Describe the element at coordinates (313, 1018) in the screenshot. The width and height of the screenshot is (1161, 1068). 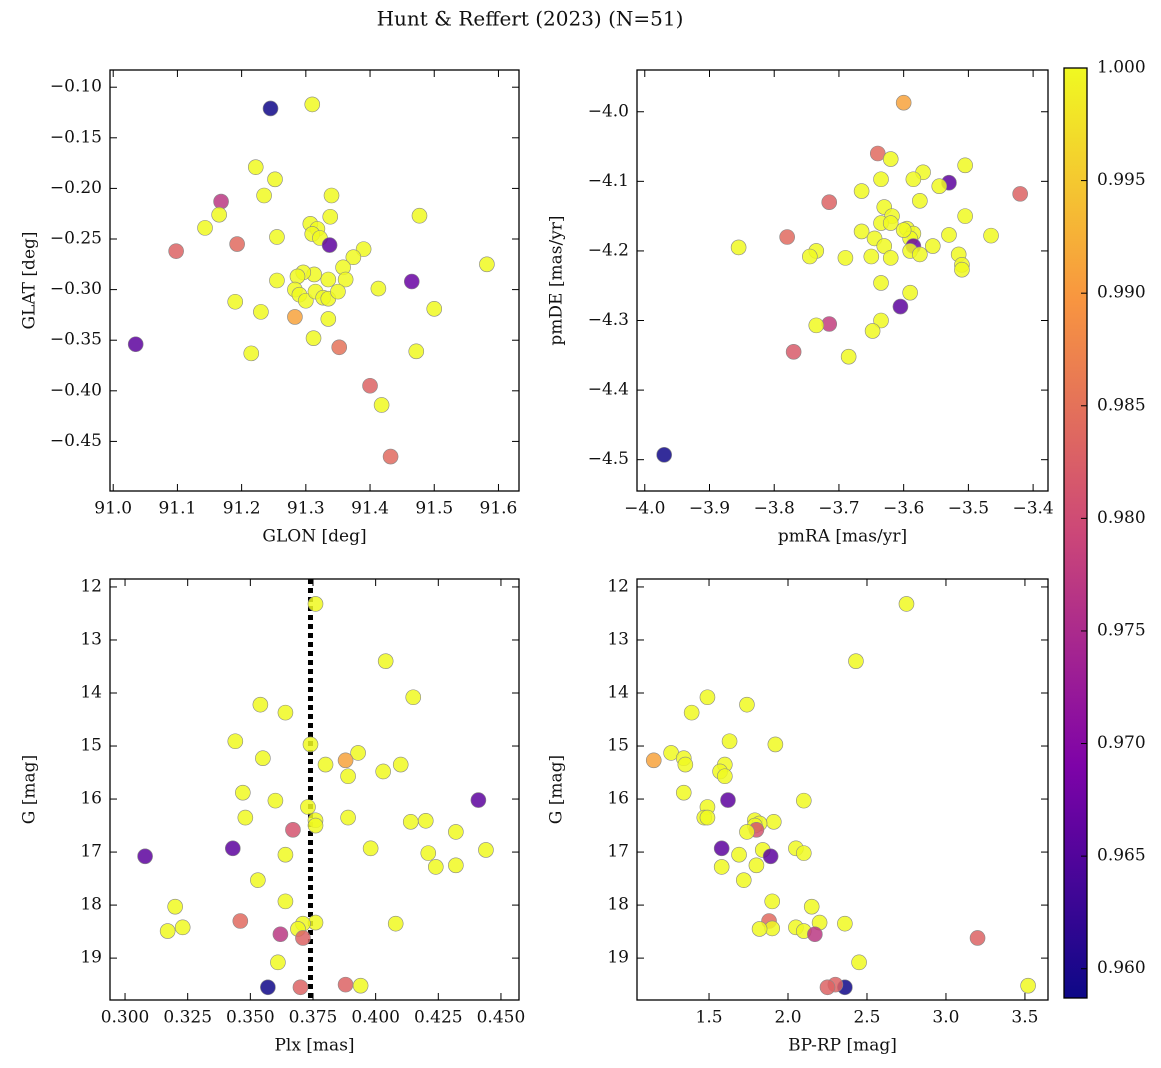
I see `x-tick-label: 0.375` at that location.